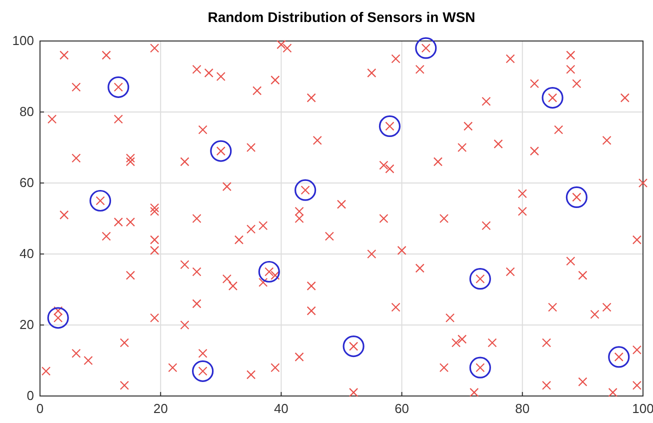 Image resolution: width=653 pixels, height=423 pixels. I want to click on x-tick-label: 40, so click(281, 408).